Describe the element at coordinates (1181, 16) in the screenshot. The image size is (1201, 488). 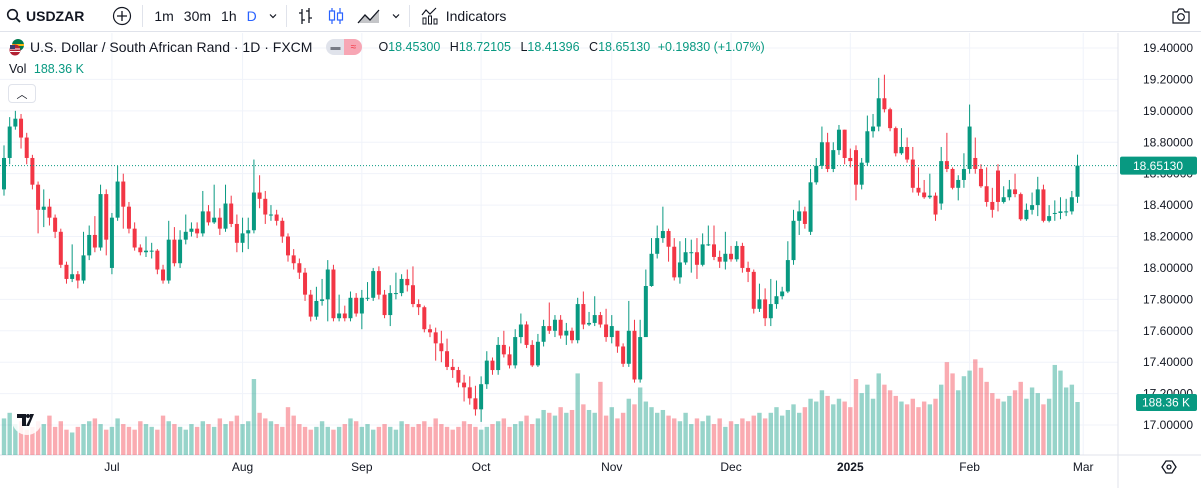
I see `snapshot-button` at that location.